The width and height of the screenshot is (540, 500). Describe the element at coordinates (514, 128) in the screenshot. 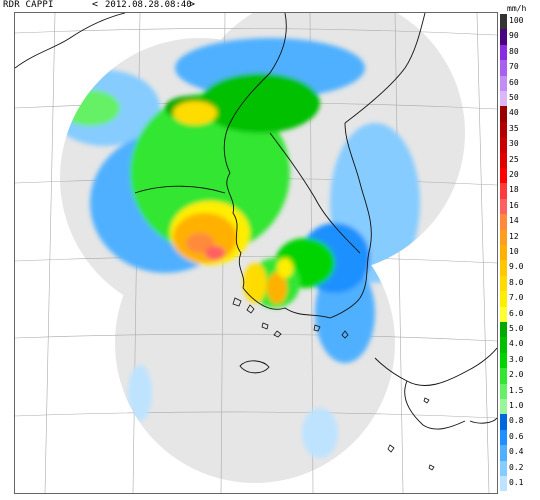

I see `legend-label: 35` at that location.